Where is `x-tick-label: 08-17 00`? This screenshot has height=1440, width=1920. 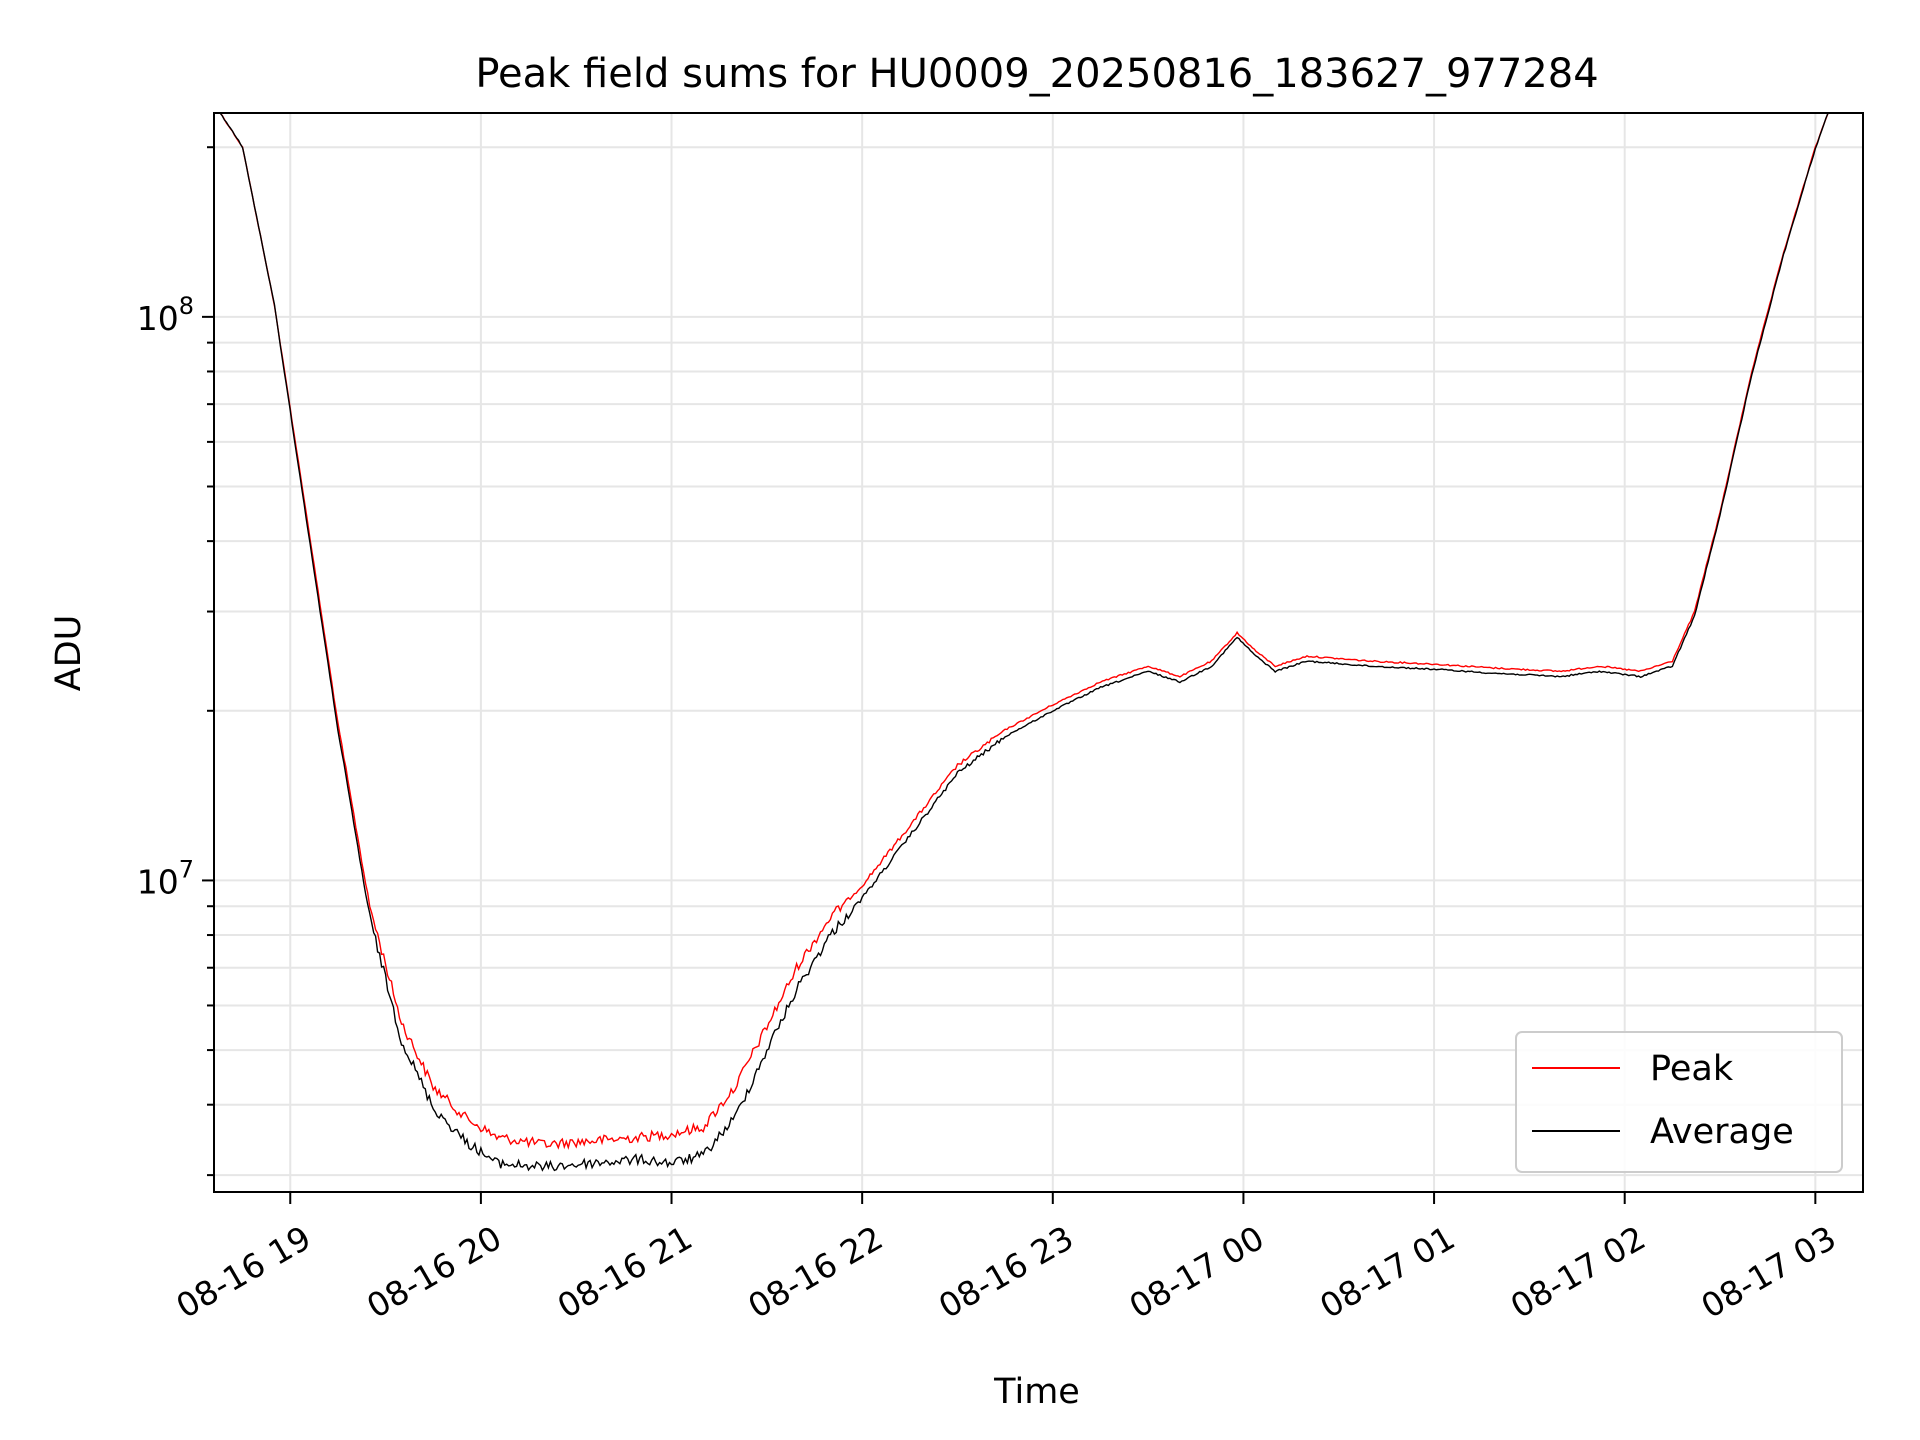 x-tick-label: 08-17 00 is located at coordinates (1197, 1272).